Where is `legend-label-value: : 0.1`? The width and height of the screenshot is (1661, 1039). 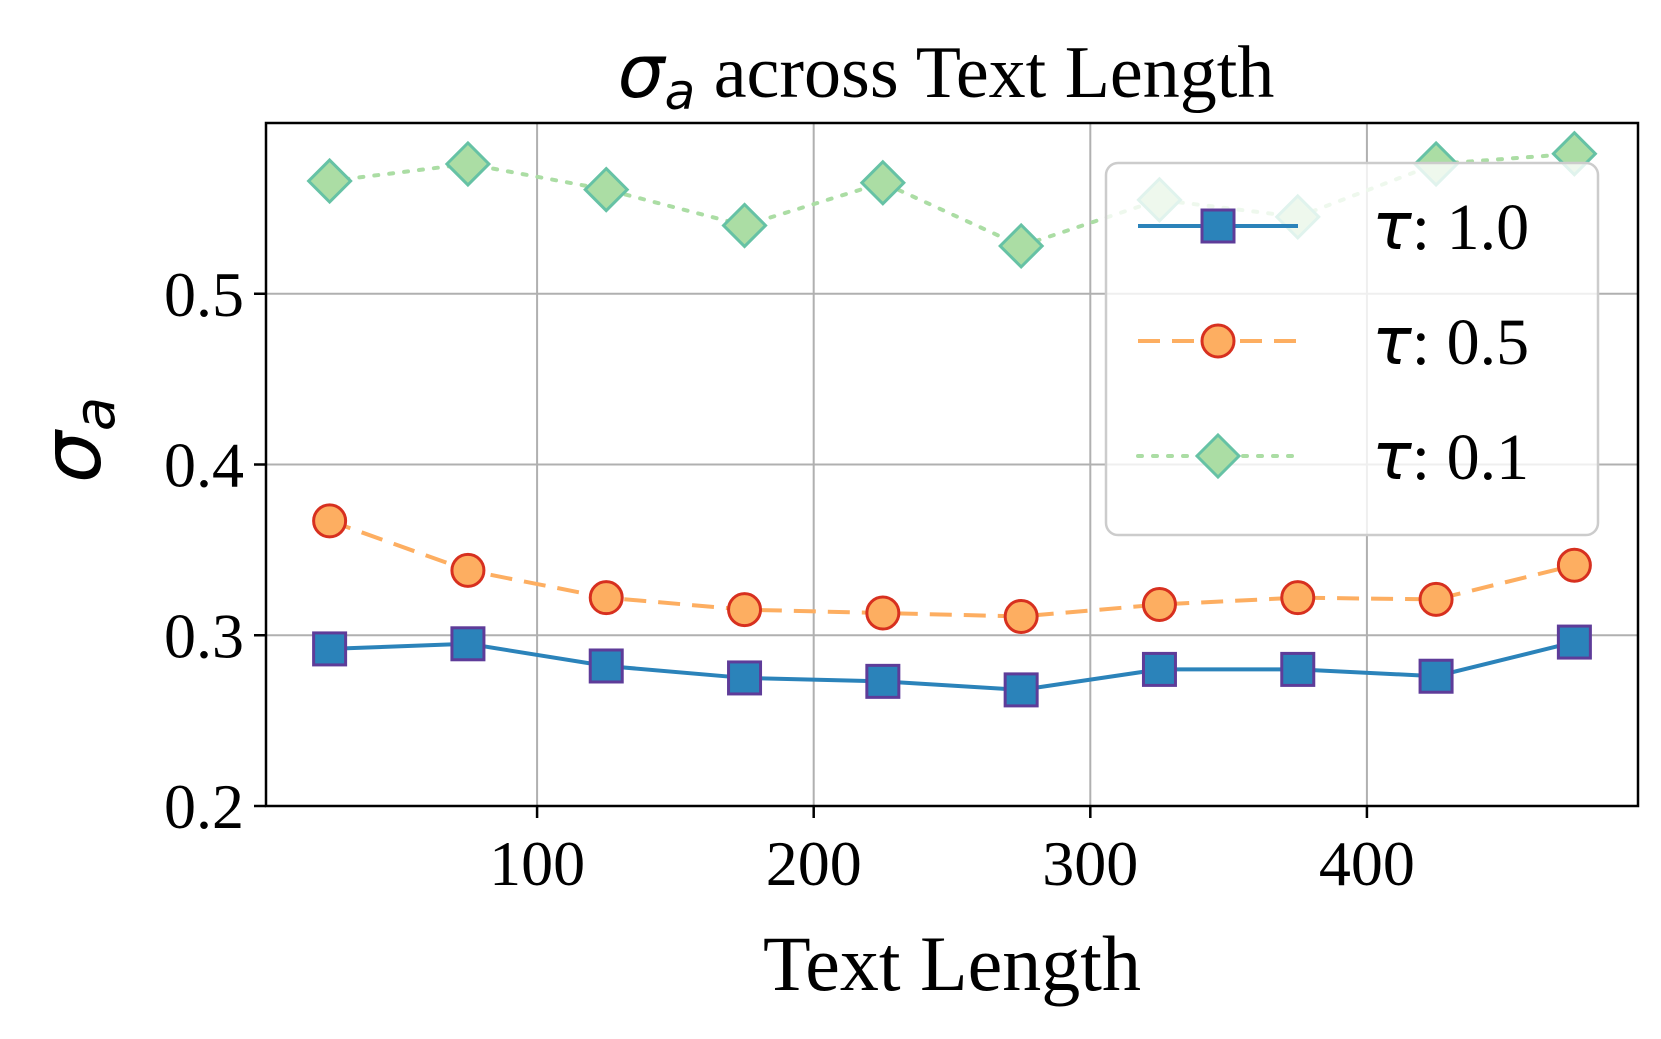
legend-label-value: : 0.1 is located at coordinates (1470, 457).